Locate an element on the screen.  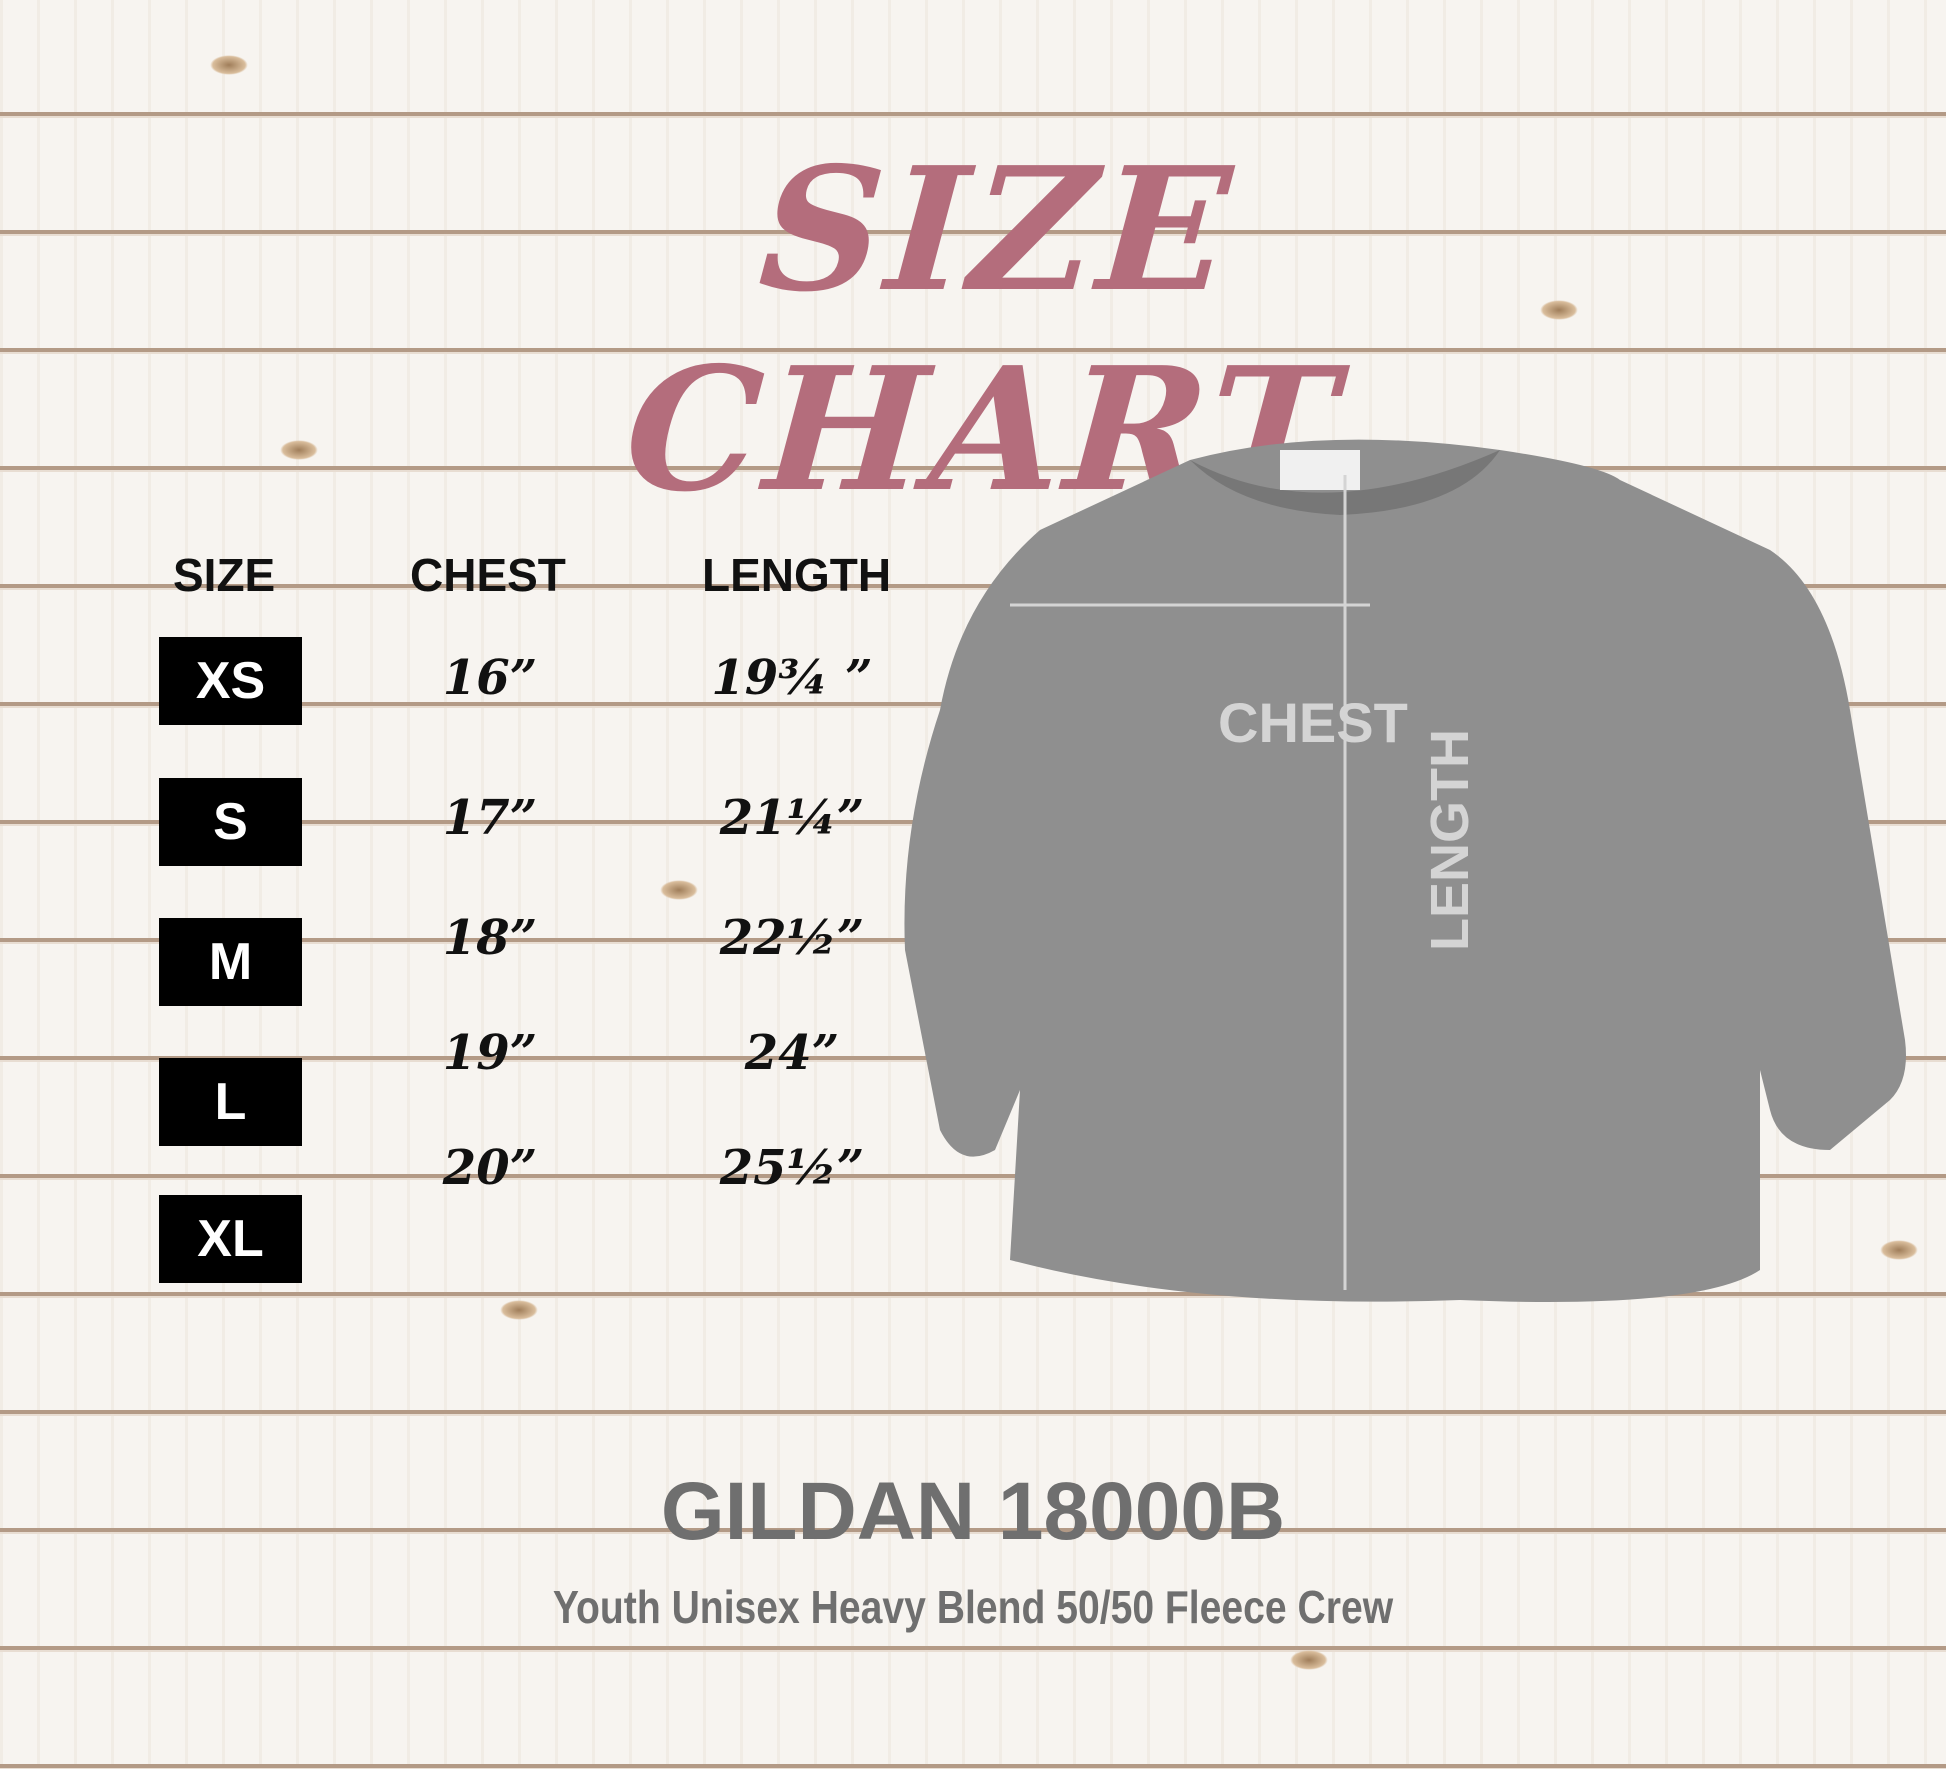
length-label: LENGTH is located at coordinates (1450, 840).